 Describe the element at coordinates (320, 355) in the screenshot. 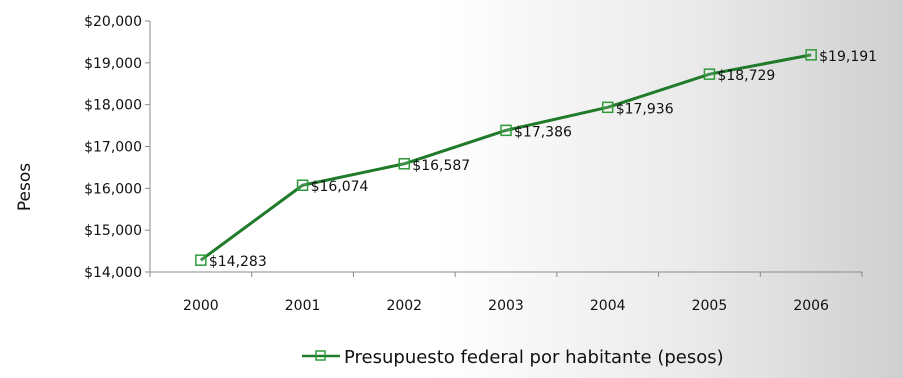

I see `legend-marker-swatch` at that location.